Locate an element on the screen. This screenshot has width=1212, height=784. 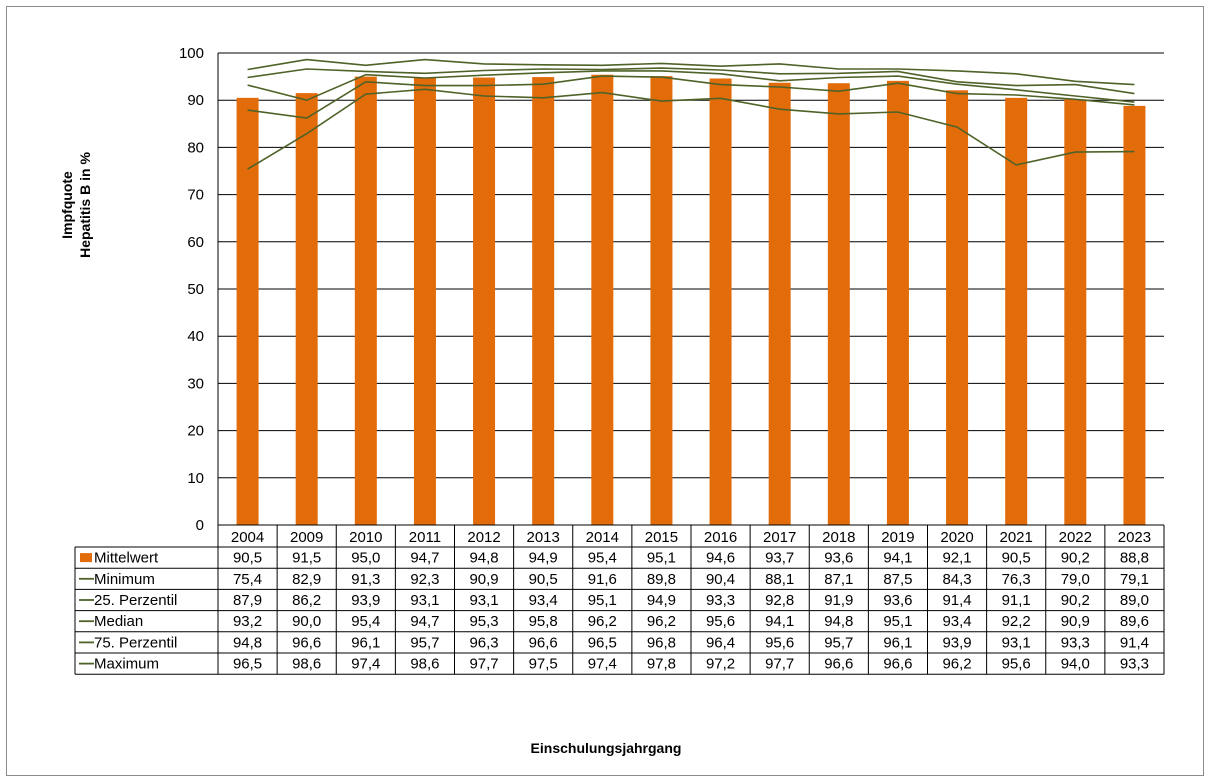
data-label: 79,0 is located at coordinates (1075, 579).